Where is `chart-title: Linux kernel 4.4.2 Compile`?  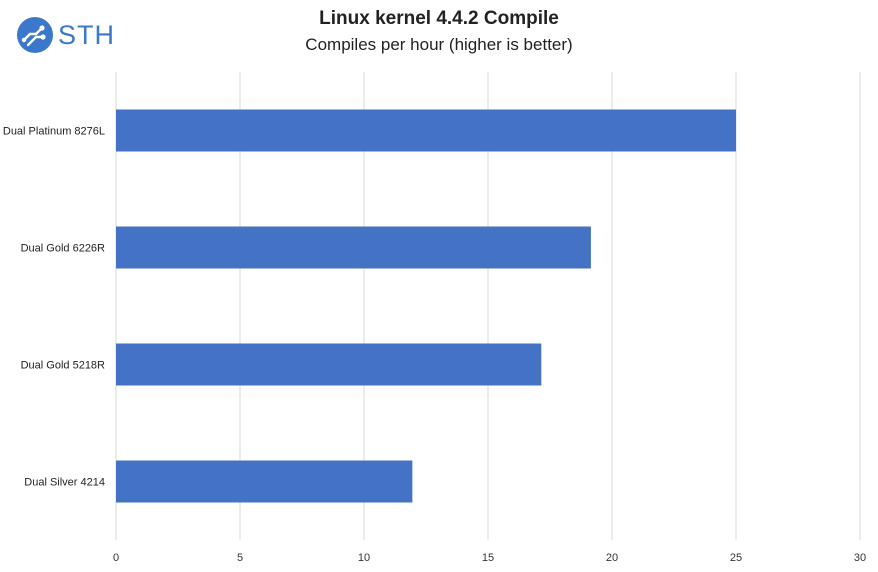 chart-title: Linux kernel 4.4.2 Compile is located at coordinates (439, 18).